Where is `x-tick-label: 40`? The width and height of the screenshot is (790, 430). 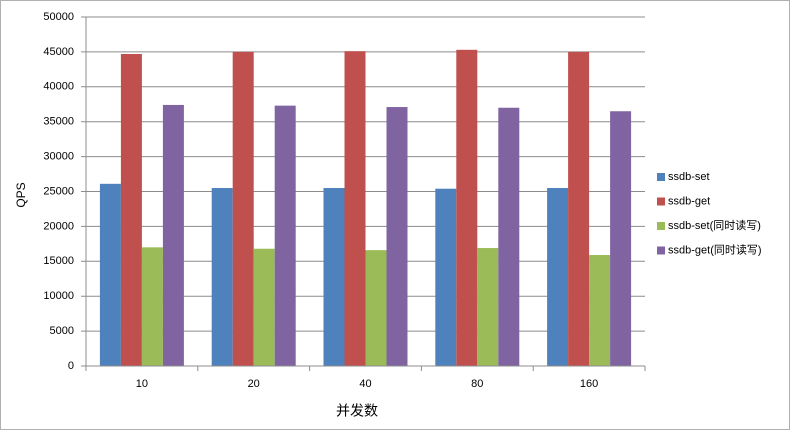 x-tick-label: 40 is located at coordinates (365, 384).